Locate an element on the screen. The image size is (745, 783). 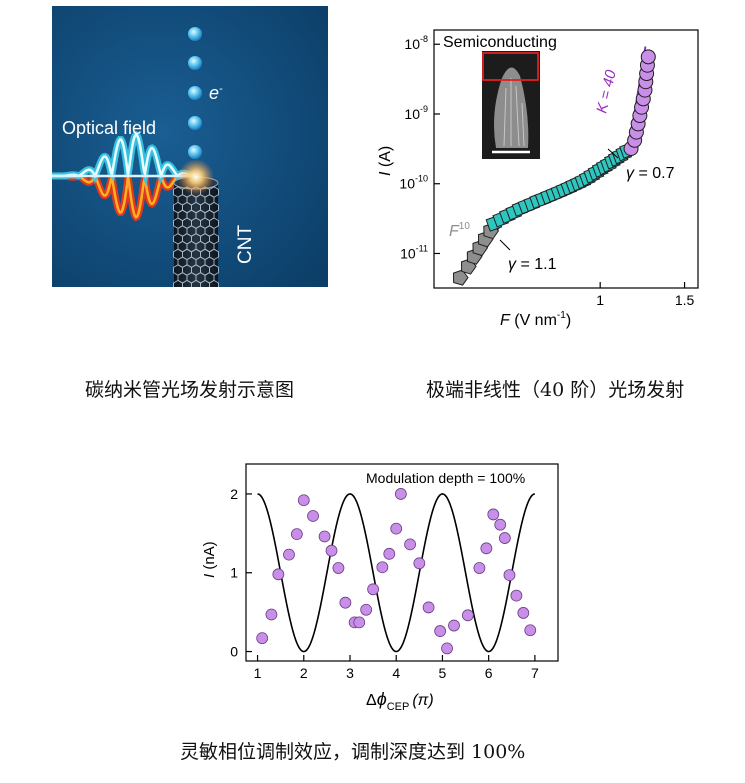
gamma-high-pointer is located at coordinates (613, 153).